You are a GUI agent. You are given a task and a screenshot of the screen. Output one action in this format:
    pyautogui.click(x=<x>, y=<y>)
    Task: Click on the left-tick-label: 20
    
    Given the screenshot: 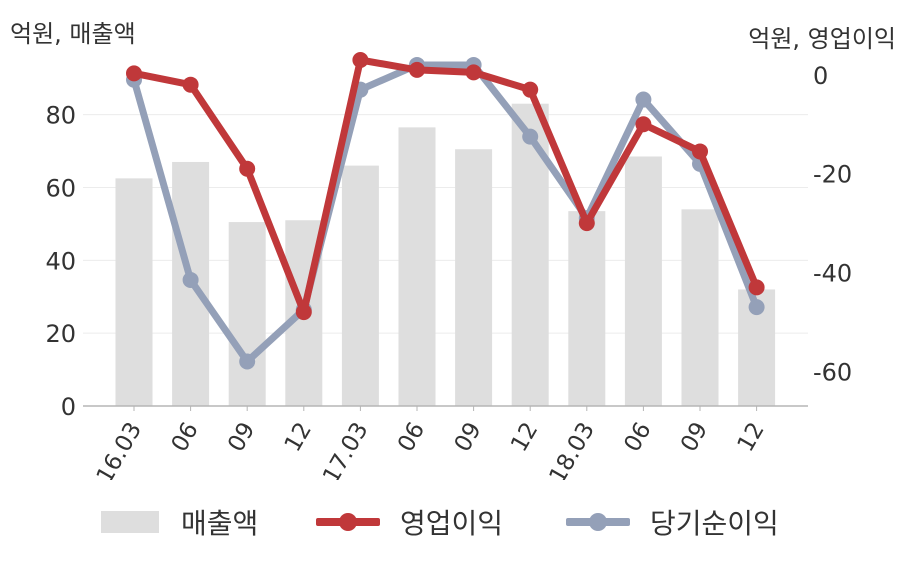 What is the action you would take?
    pyautogui.click(x=60, y=334)
    